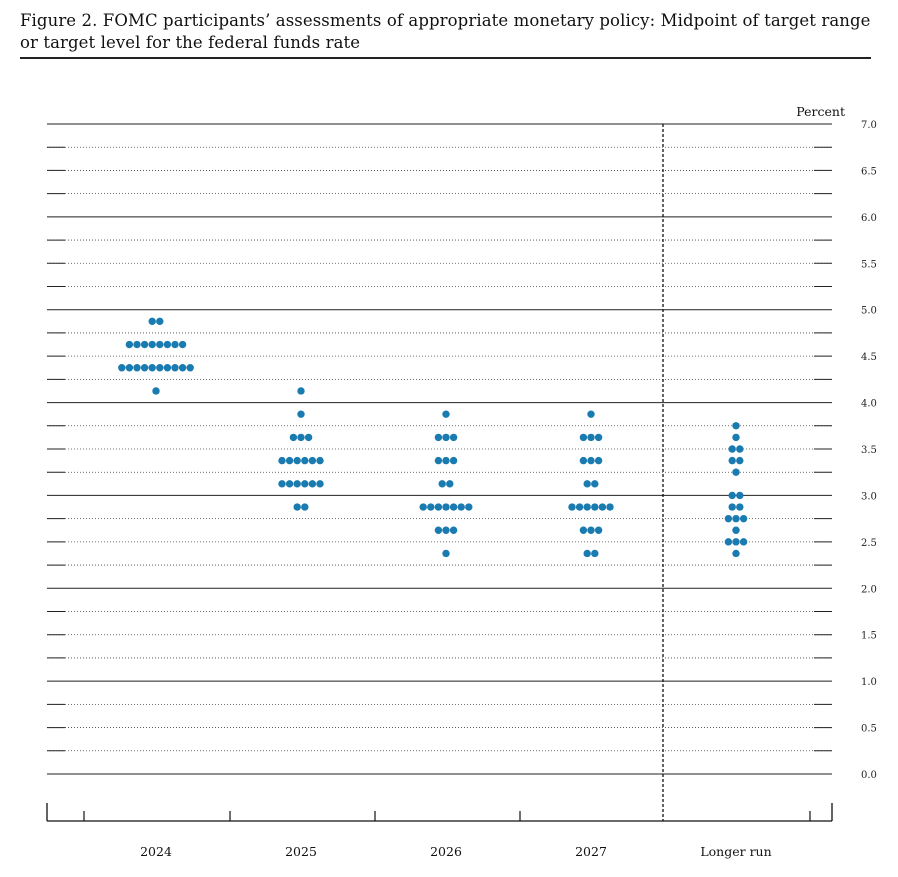  Describe the element at coordinates (869, 404) in the screenshot. I see `y-tick-label: 4.0` at that location.